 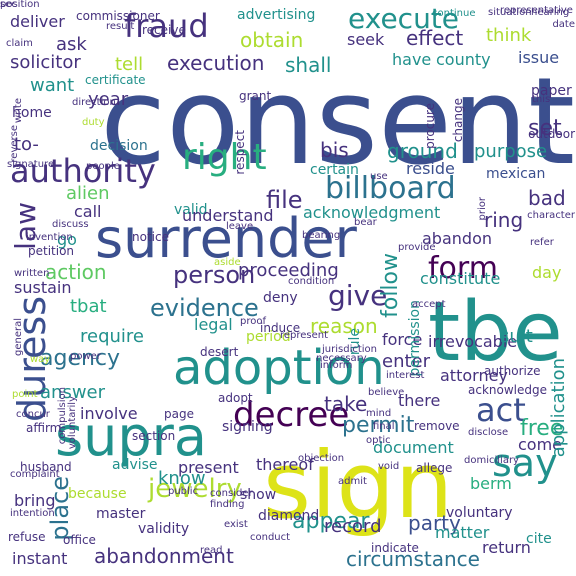 I want to click on word: party, so click(x=434, y=523).